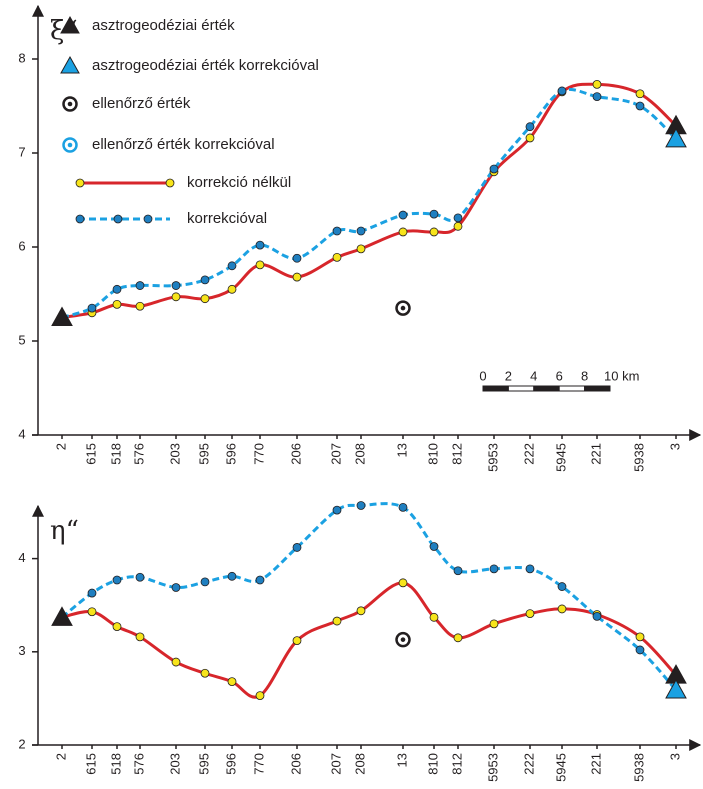  I want to click on legend-triangle, so click(70, 24).